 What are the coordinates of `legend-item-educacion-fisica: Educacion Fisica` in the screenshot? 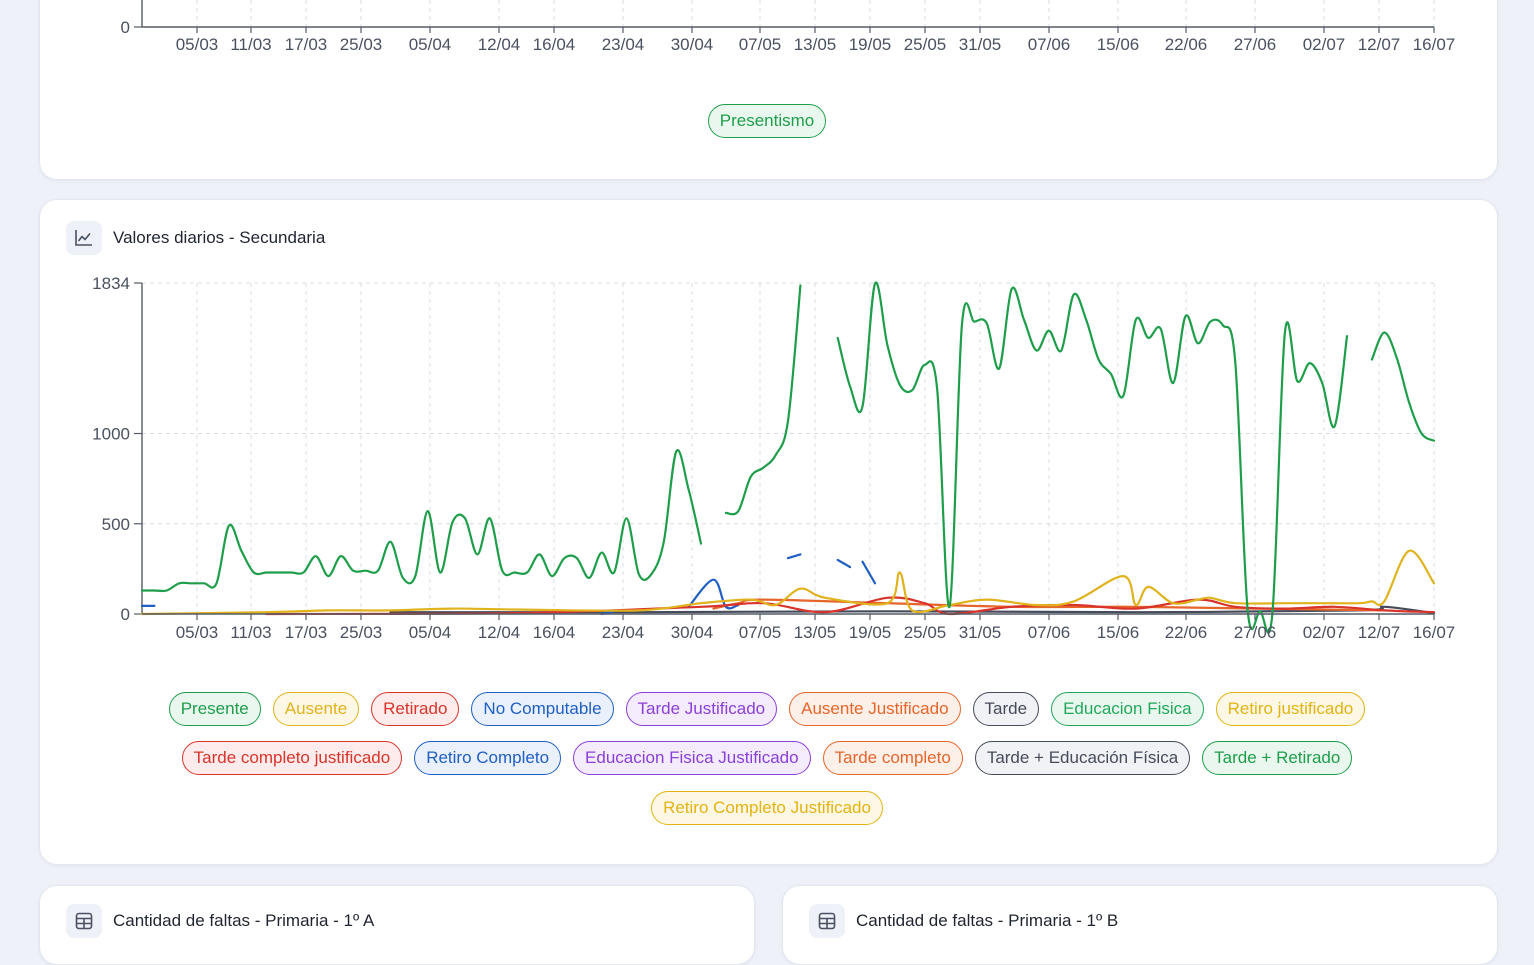 It's located at (1127, 709).